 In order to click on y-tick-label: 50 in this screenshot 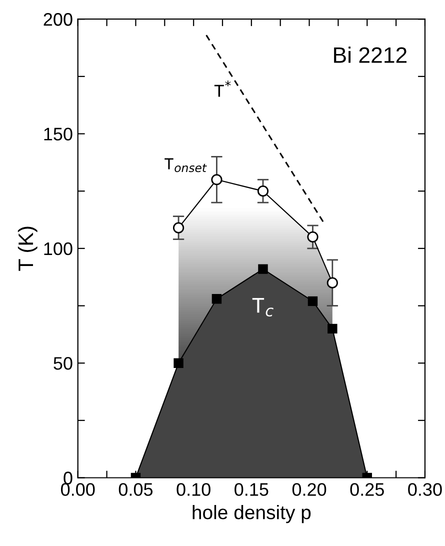, I will do `click(63, 363)`.